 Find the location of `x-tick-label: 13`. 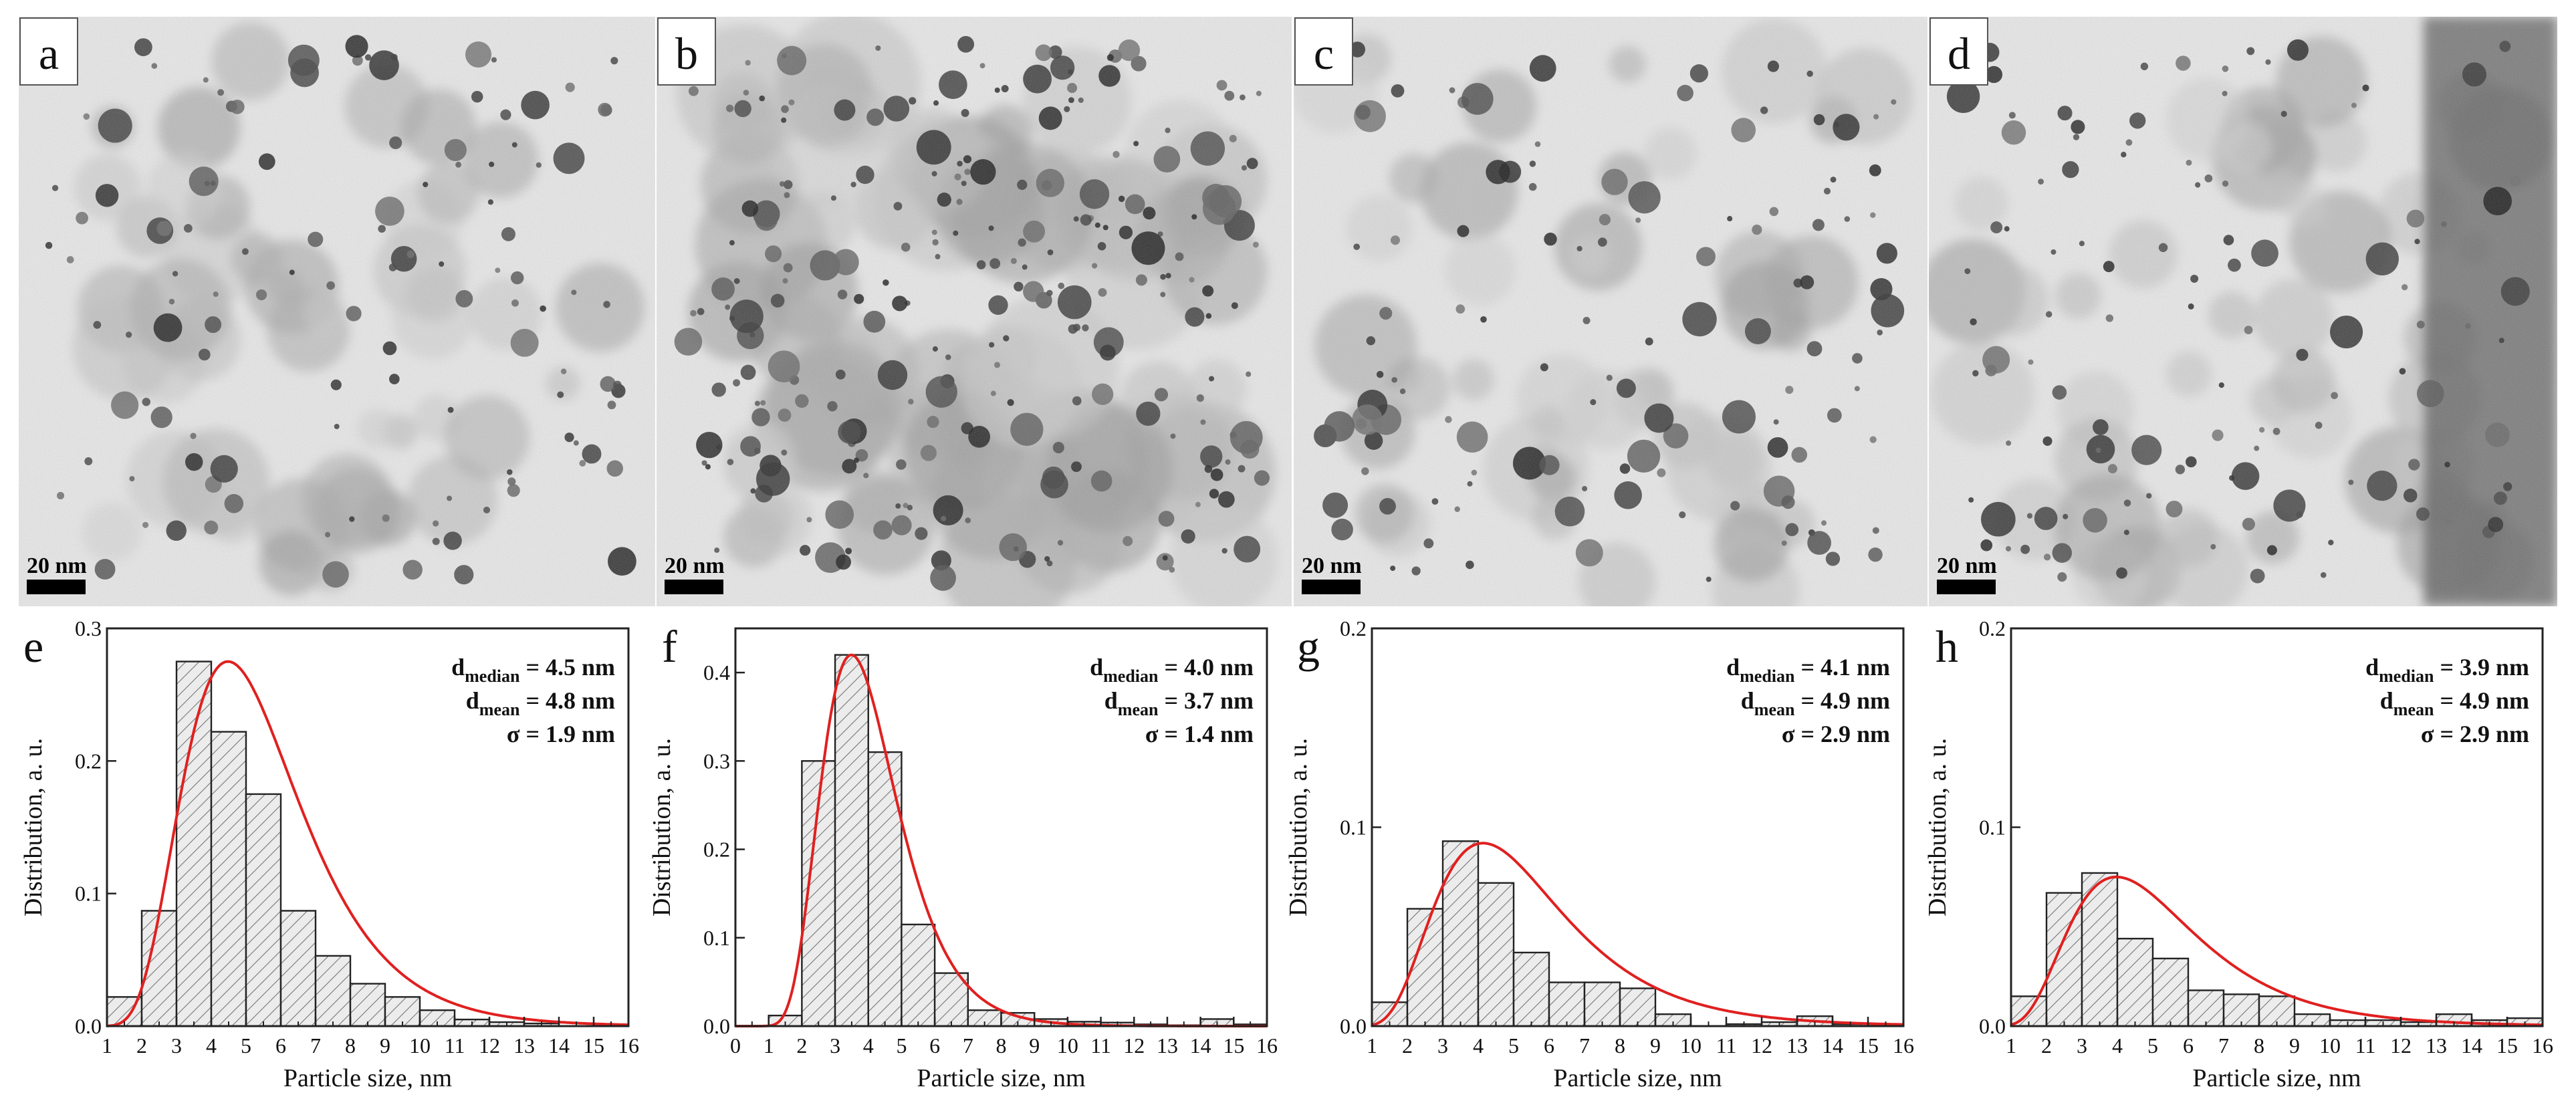

x-tick-label: 13 is located at coordinates (524, 1045).